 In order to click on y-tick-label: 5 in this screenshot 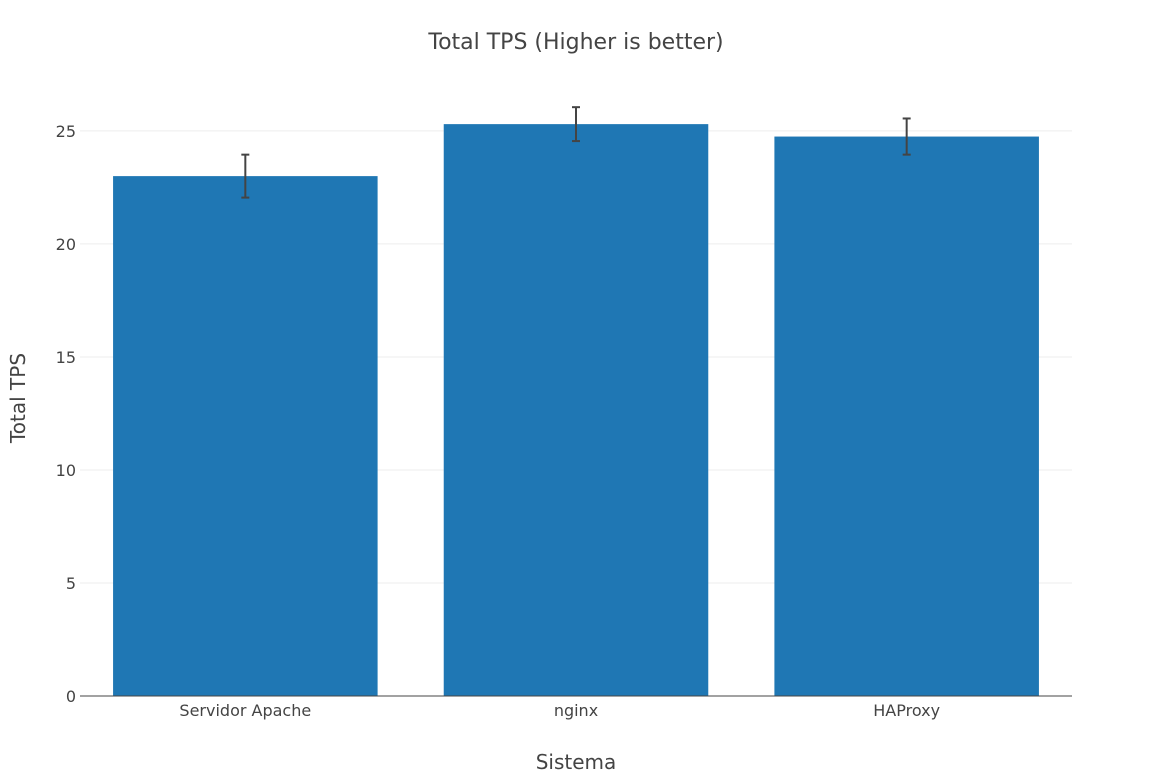, I will do `click(71, 583)`.